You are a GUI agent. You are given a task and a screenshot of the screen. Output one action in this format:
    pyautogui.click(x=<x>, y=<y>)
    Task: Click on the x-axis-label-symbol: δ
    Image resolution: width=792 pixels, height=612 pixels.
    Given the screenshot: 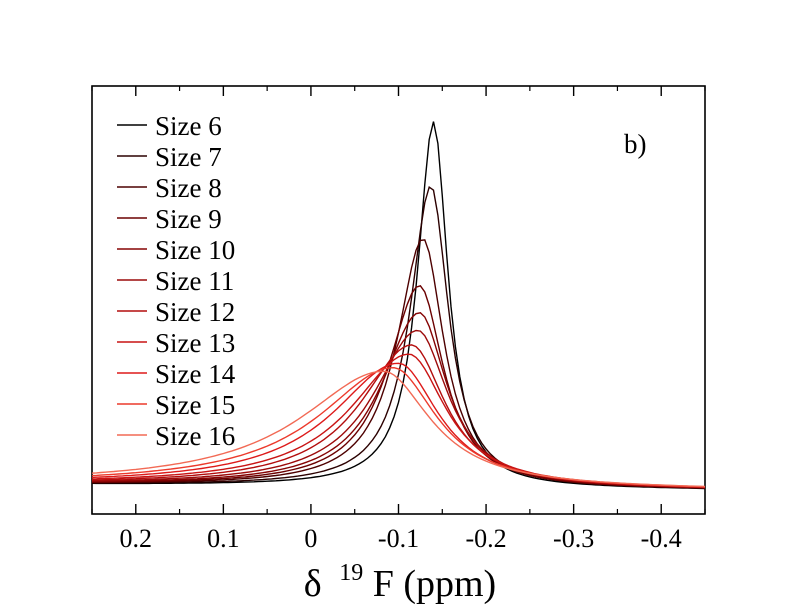 What is the action you would take?
    pyautogui.click(x=313, y=584)
    